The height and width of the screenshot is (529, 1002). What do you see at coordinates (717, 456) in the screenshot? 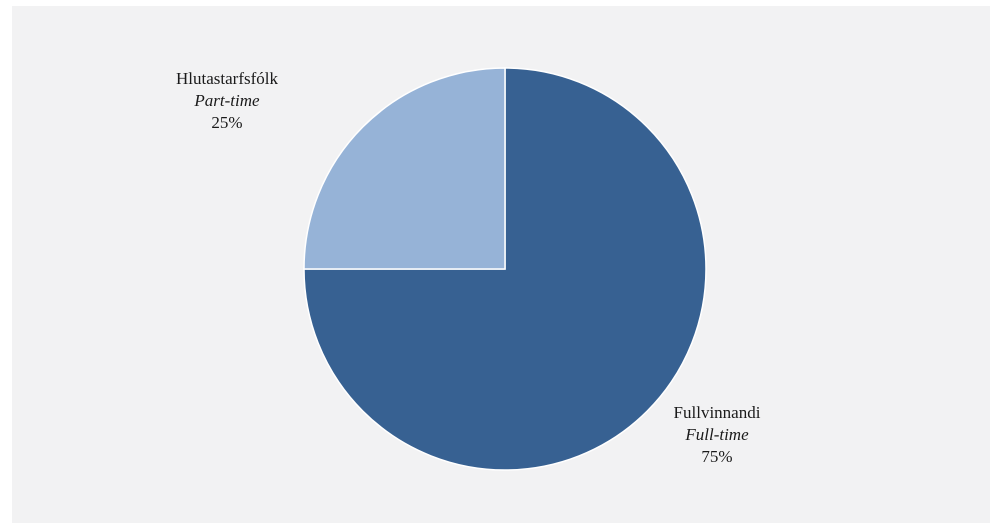
I see `slice-value-label: 75%` at bounding box center [717, 456].